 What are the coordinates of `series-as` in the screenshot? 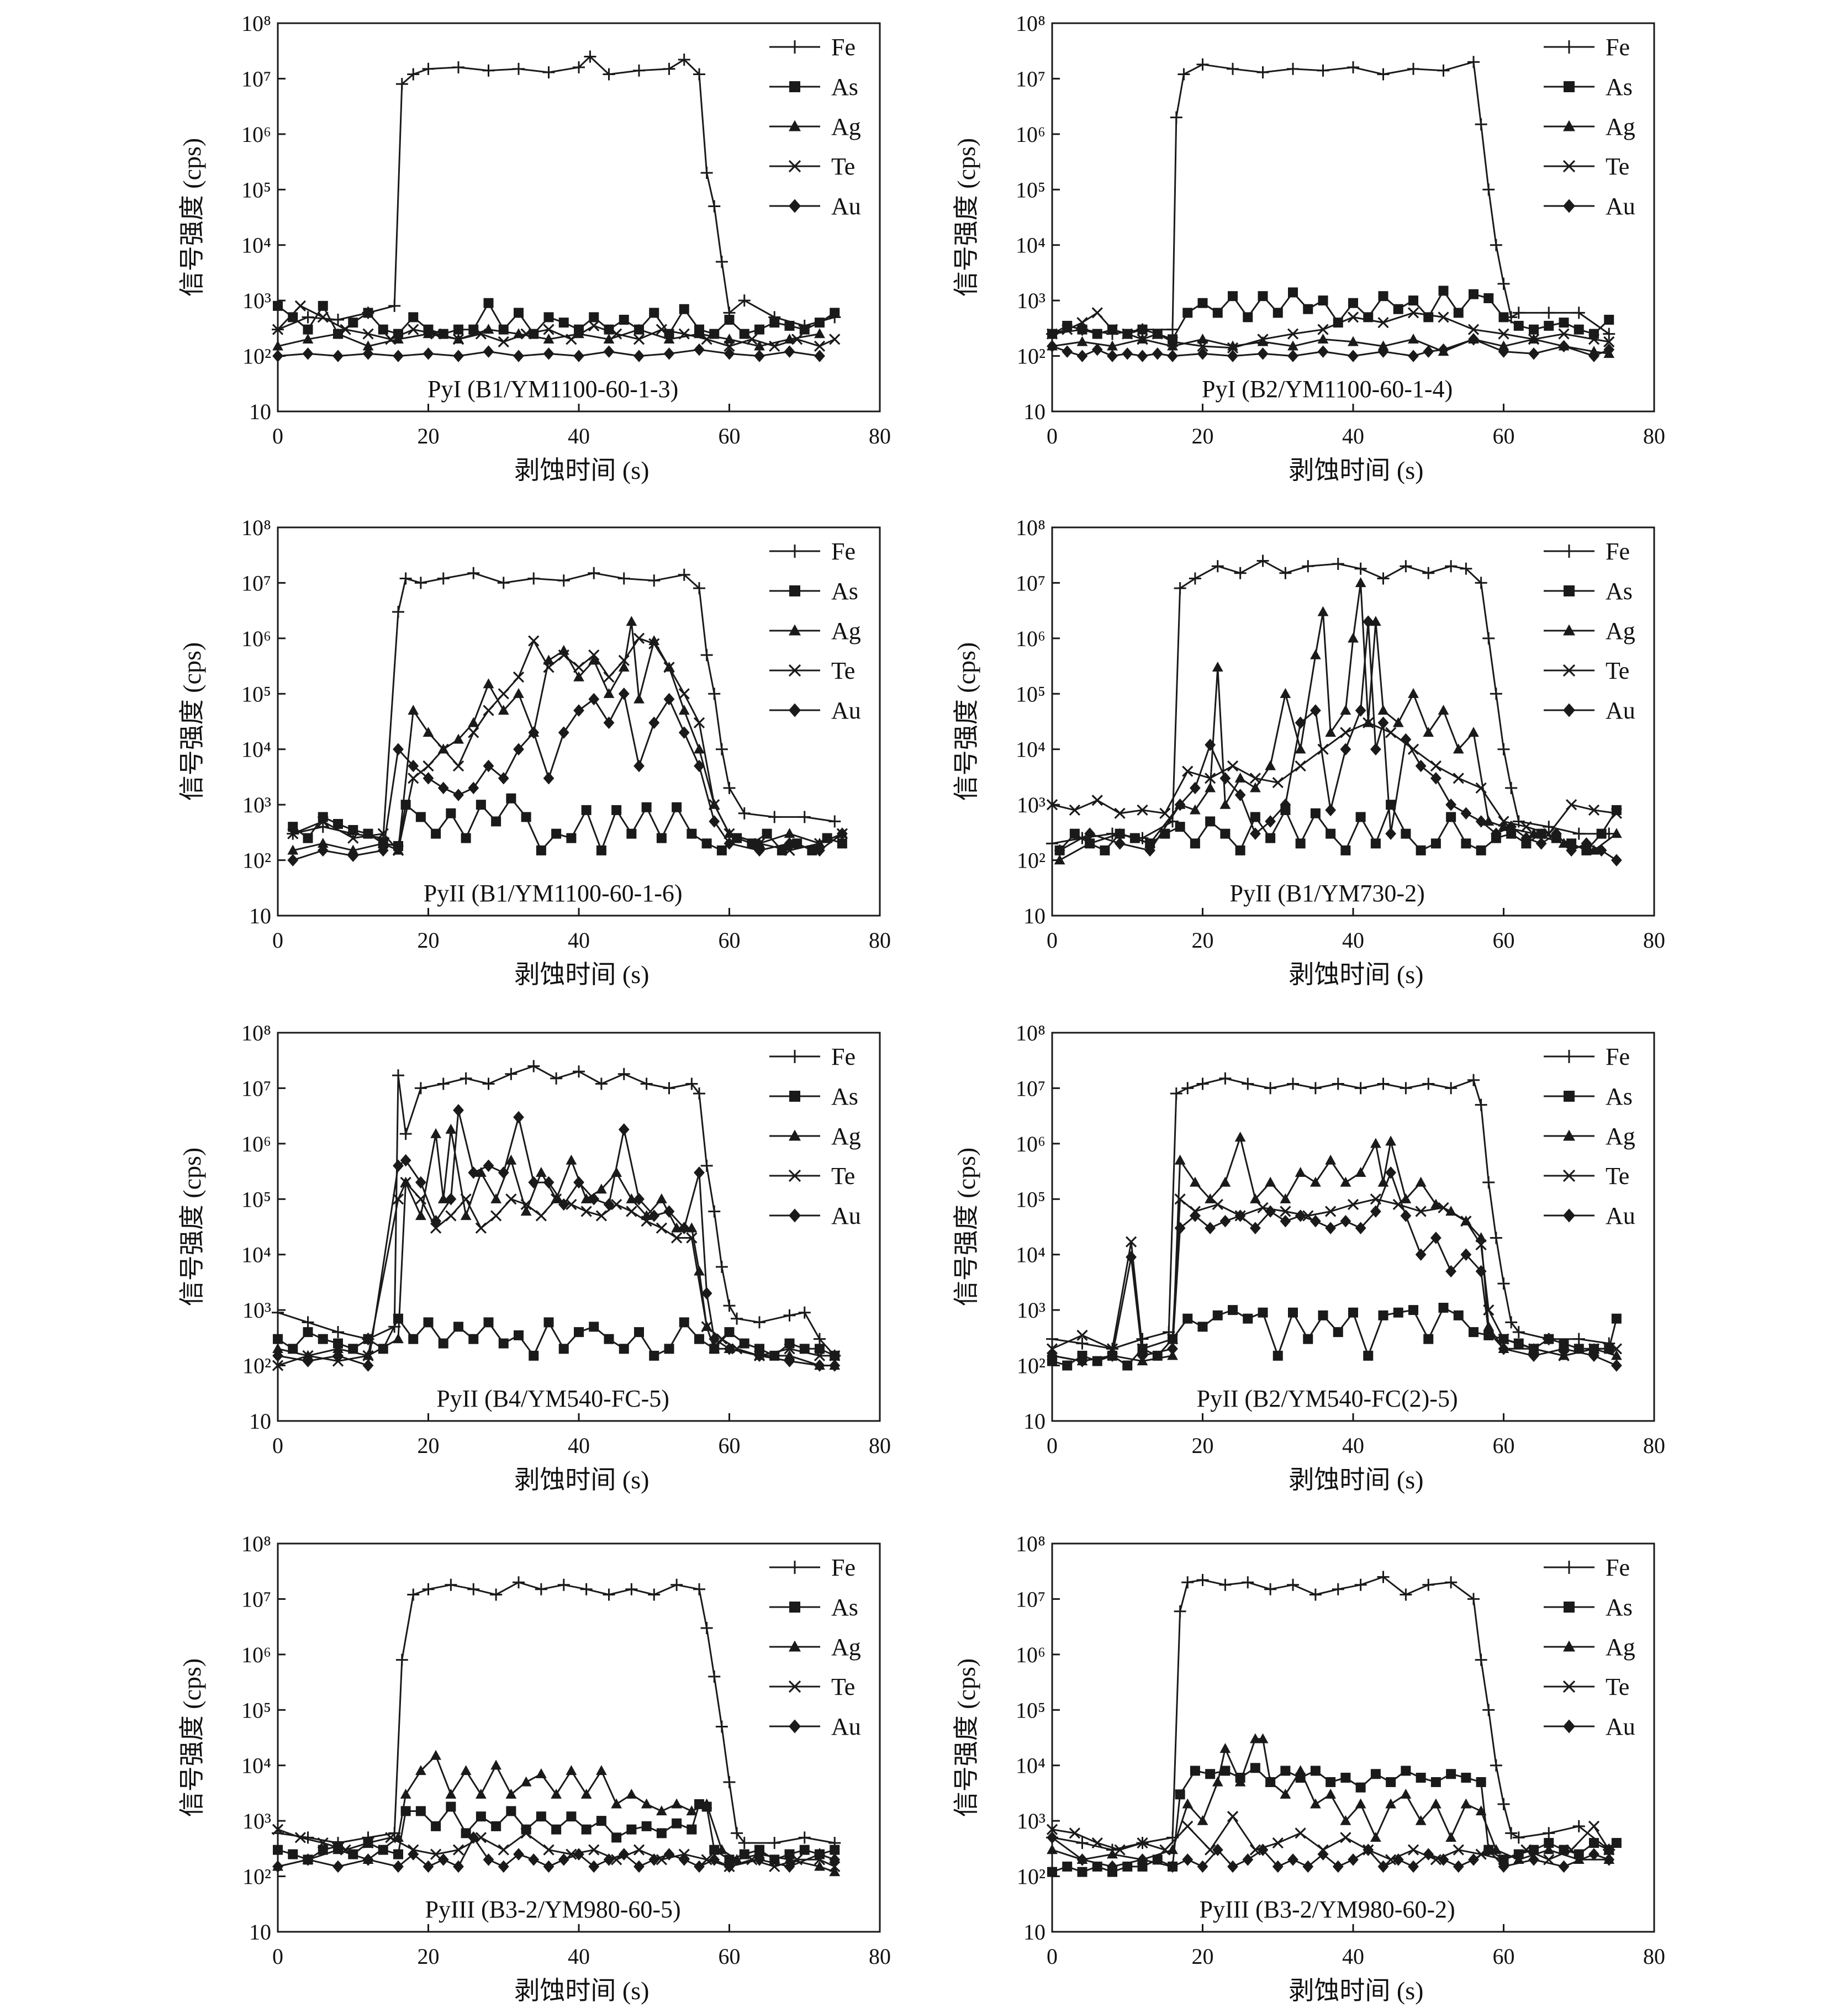 It's located at (1338, 827).